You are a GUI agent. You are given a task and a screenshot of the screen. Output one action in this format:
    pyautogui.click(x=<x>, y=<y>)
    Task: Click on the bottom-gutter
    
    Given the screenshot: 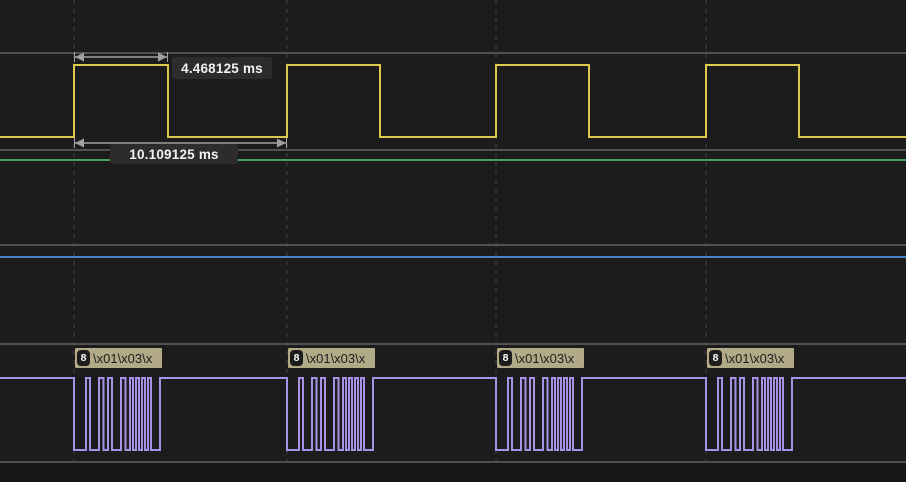 What is the action you would take?
    pyautogui.click(x=453, y=472)
    